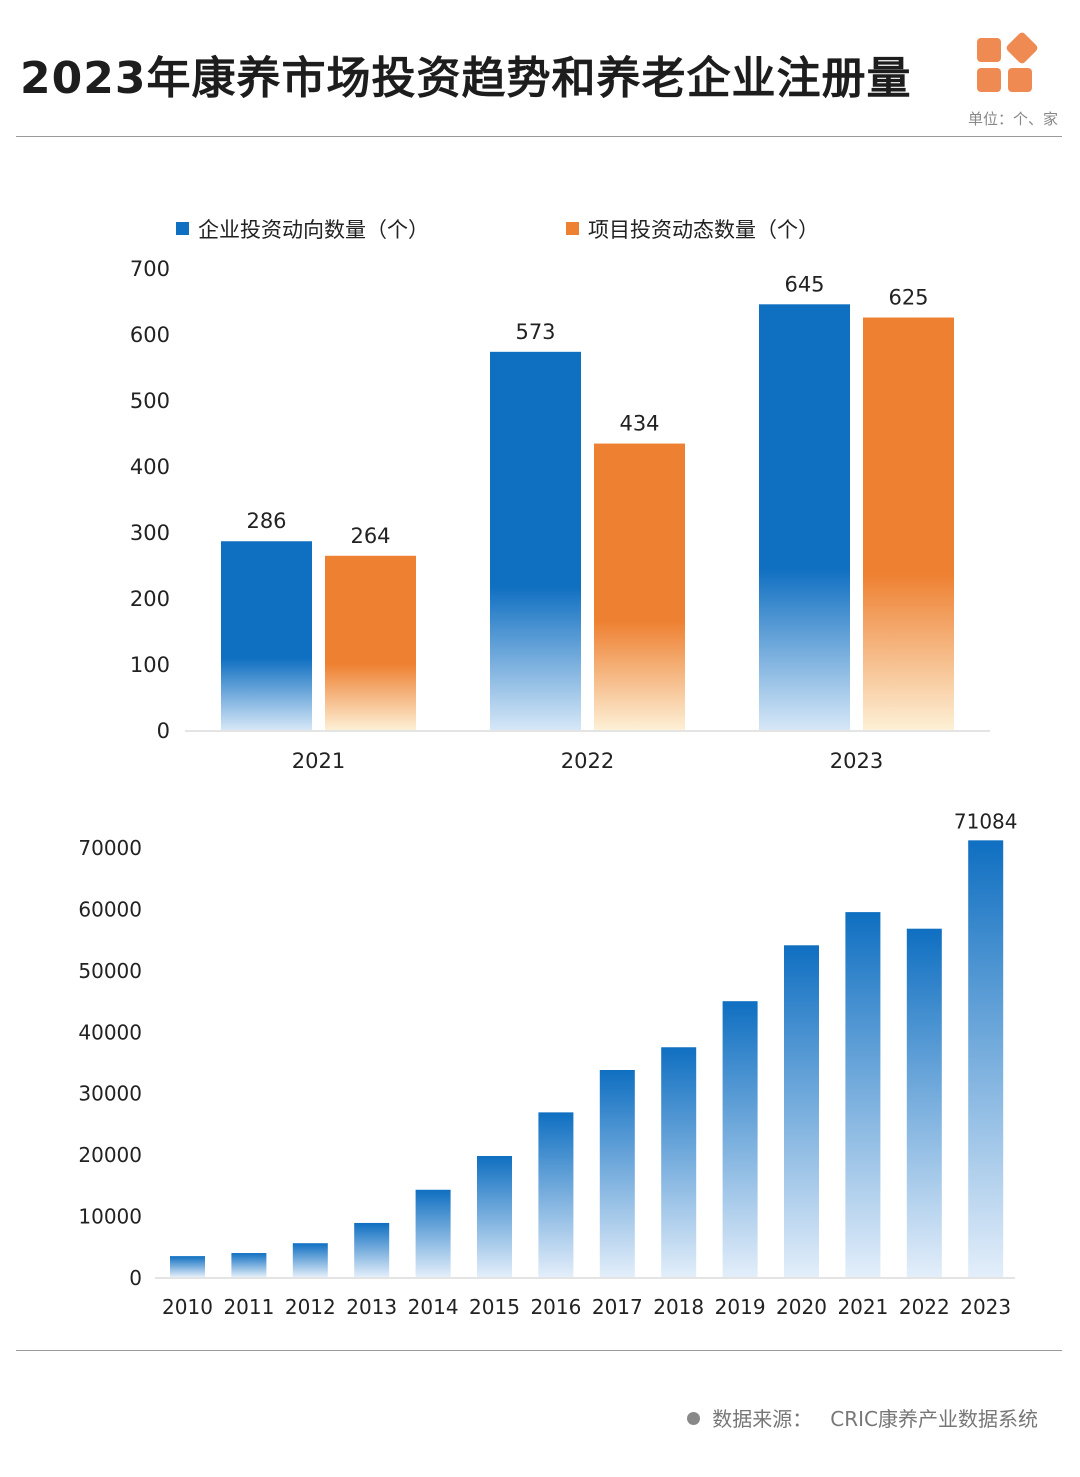 This screenshot has height=1477, width=1080. What do you see at coordinates (266, 521) in the screenshot?
I see `data-label: 286` at bounding box center [266, 521].